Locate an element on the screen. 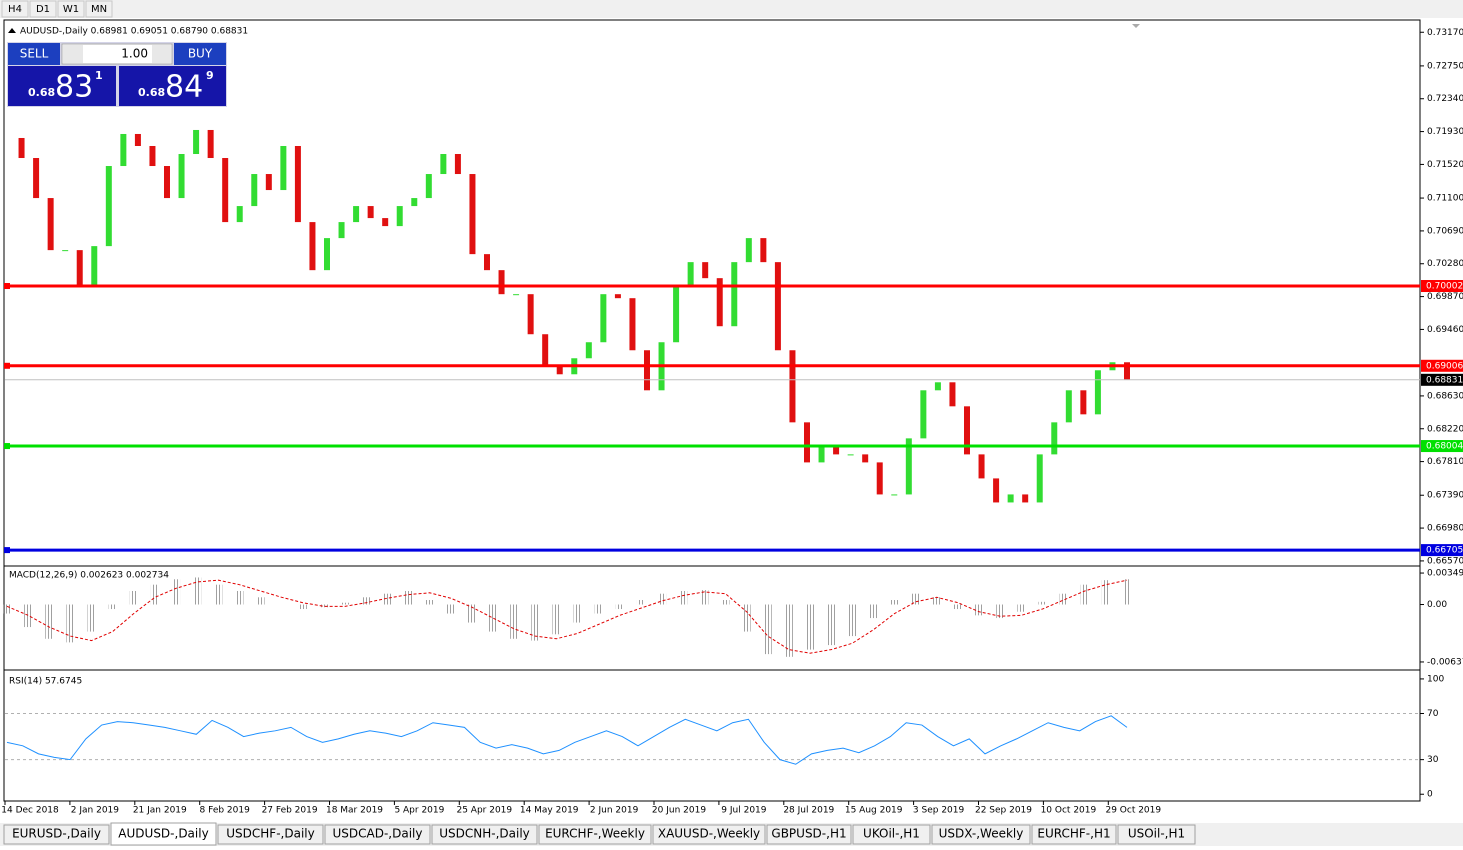  rsi-tick-label: 0 is located at coordinates (1430, 795).